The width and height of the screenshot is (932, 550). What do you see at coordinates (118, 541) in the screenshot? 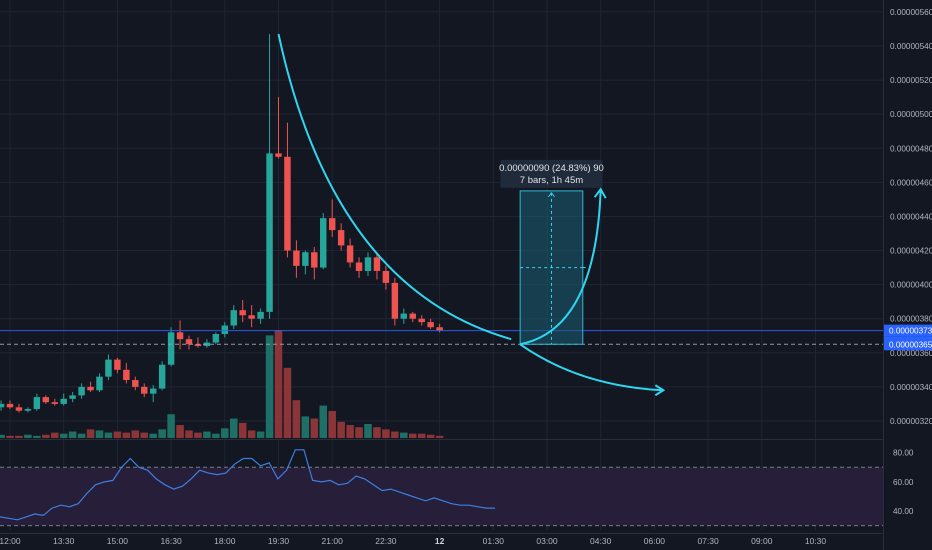
I see `time-tick-label: 15:00` at bounding box center [118, 541].